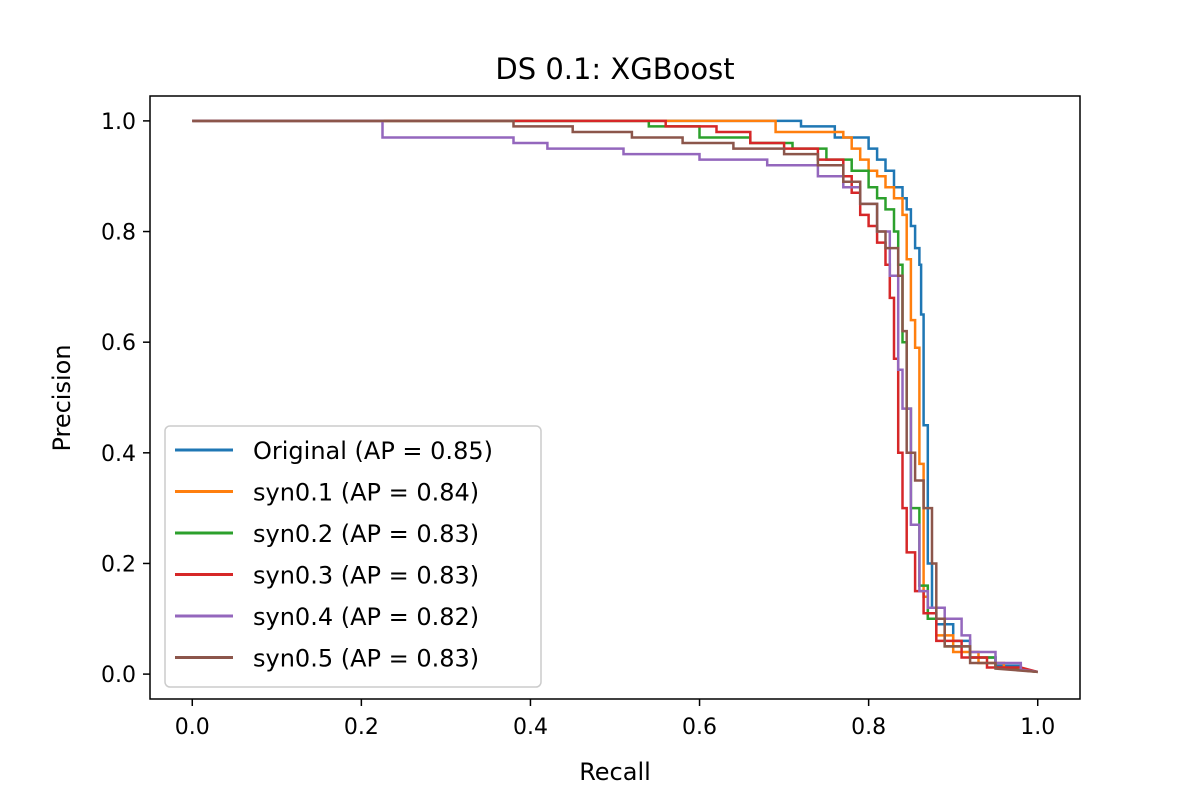 This screenshot has width=1200, height=800. Describe the element at coordinates (118, 122) in the screenshot. I see `y-tick-label: 1.0` at that location.